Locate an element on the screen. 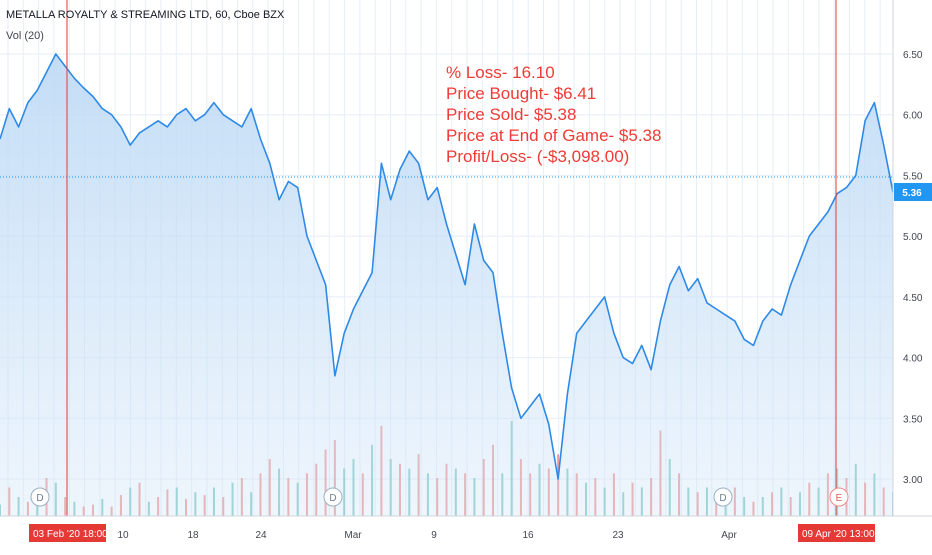  price-axis-bg is located at coordinates (912, 258).